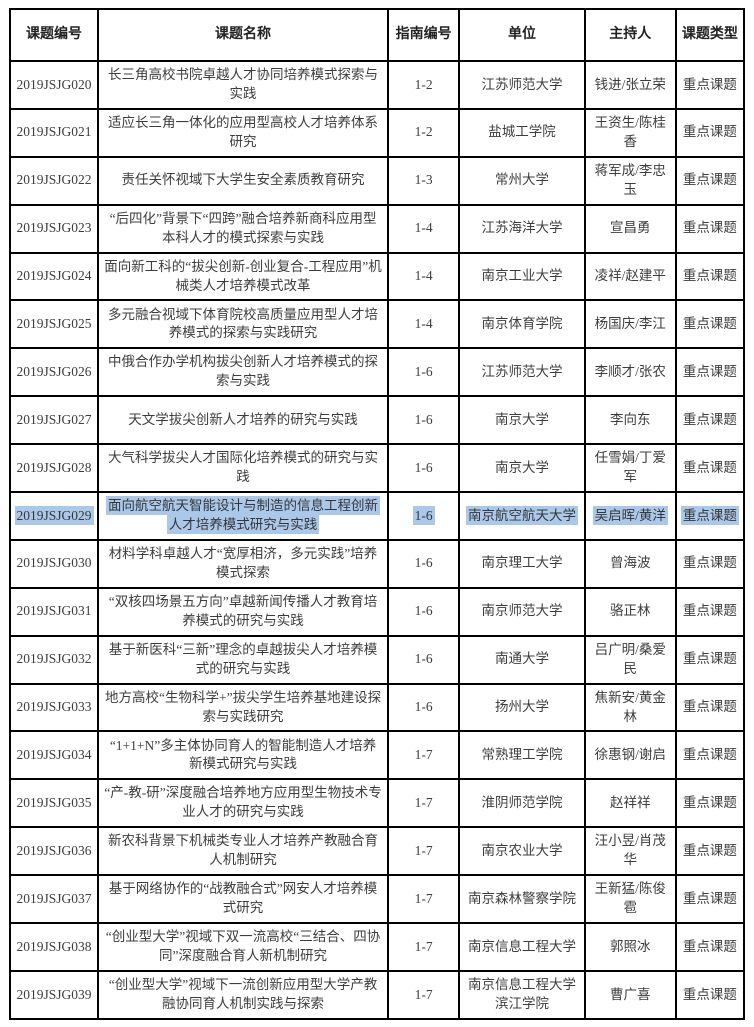 The width and height of the screenshot is (754, 1027). I want to click on cell-leader: 杨国庆/李江, so click(630, 324).